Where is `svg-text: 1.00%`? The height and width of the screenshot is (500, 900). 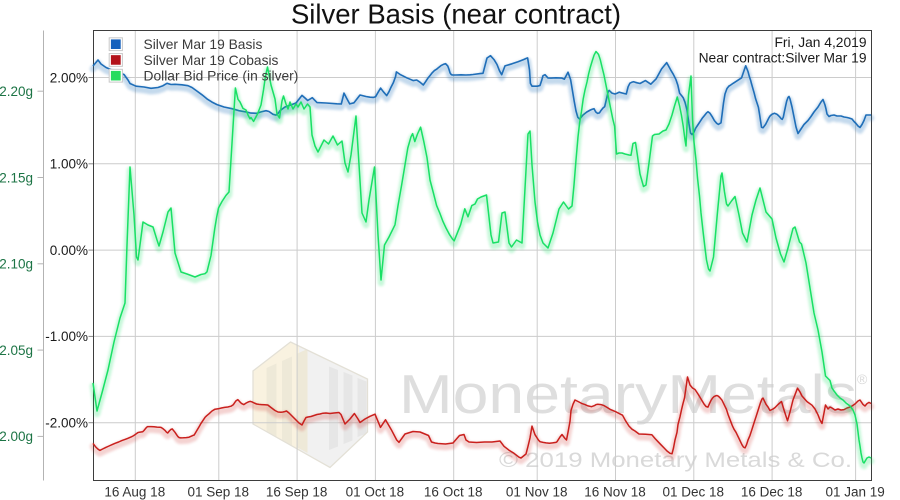
svg-text: 1.00% is located at coordinates (69, 164).